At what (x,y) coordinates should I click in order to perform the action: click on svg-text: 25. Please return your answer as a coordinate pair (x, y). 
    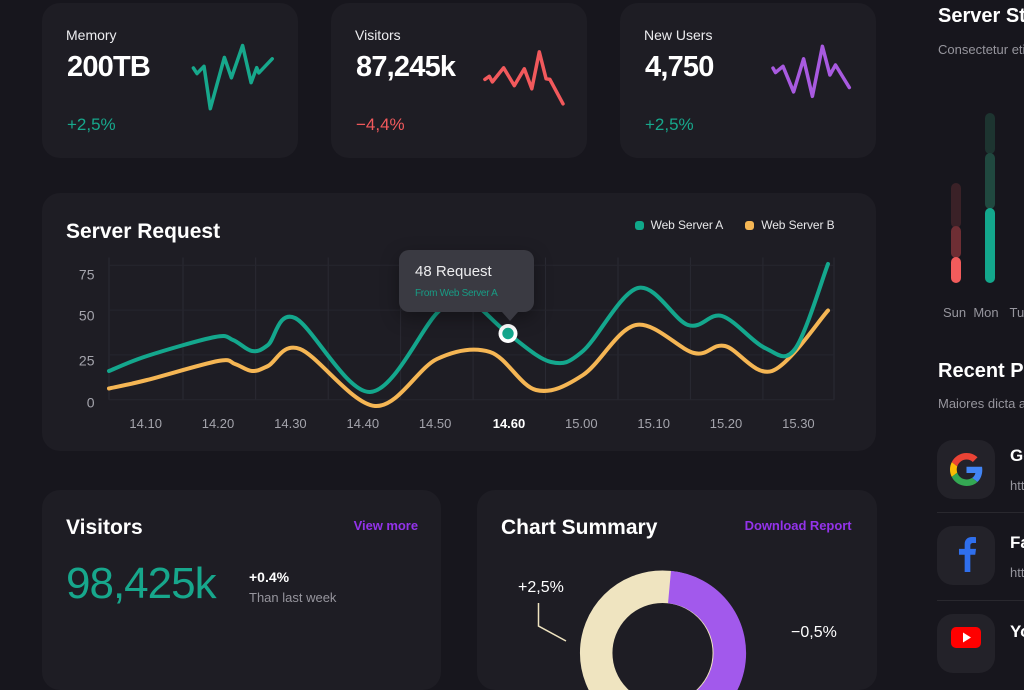
    Looking at the image, I should click on (87, 361).